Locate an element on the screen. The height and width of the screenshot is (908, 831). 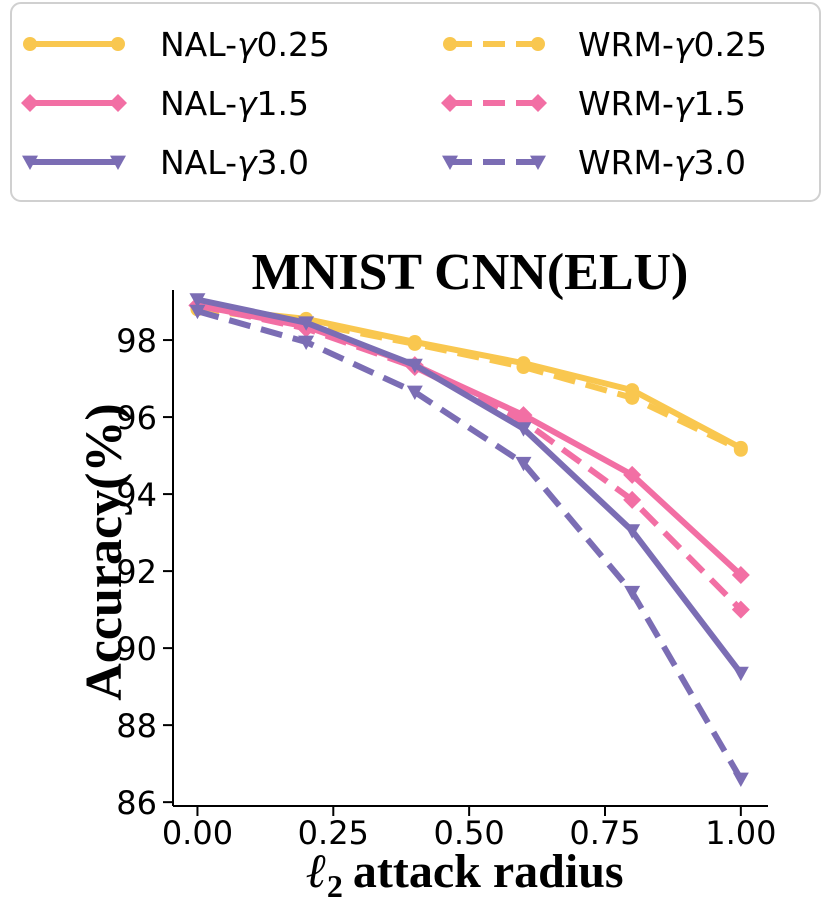
legend-entry-wrm-gamma-3-0: WRM-γ3.0 is located at coordinates (594, 162).